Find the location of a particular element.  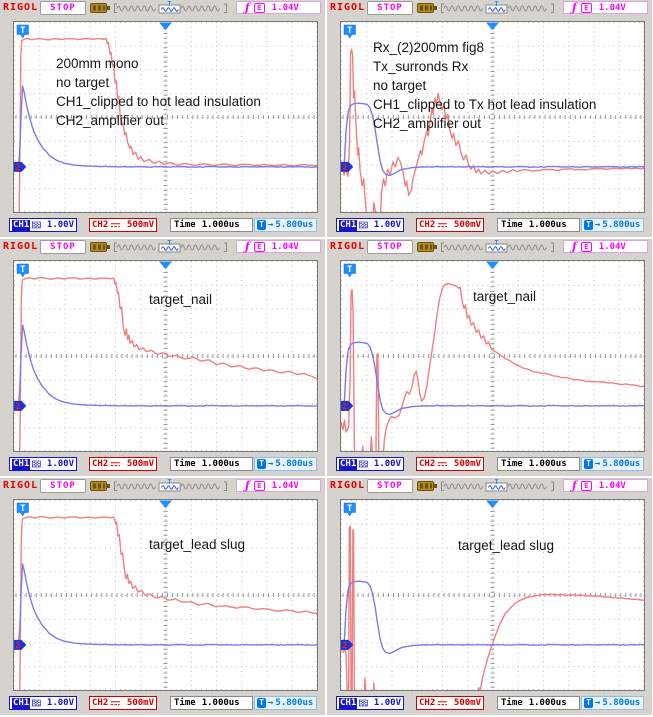

ch2-label: CH2 is located at coordinates (427, 703).